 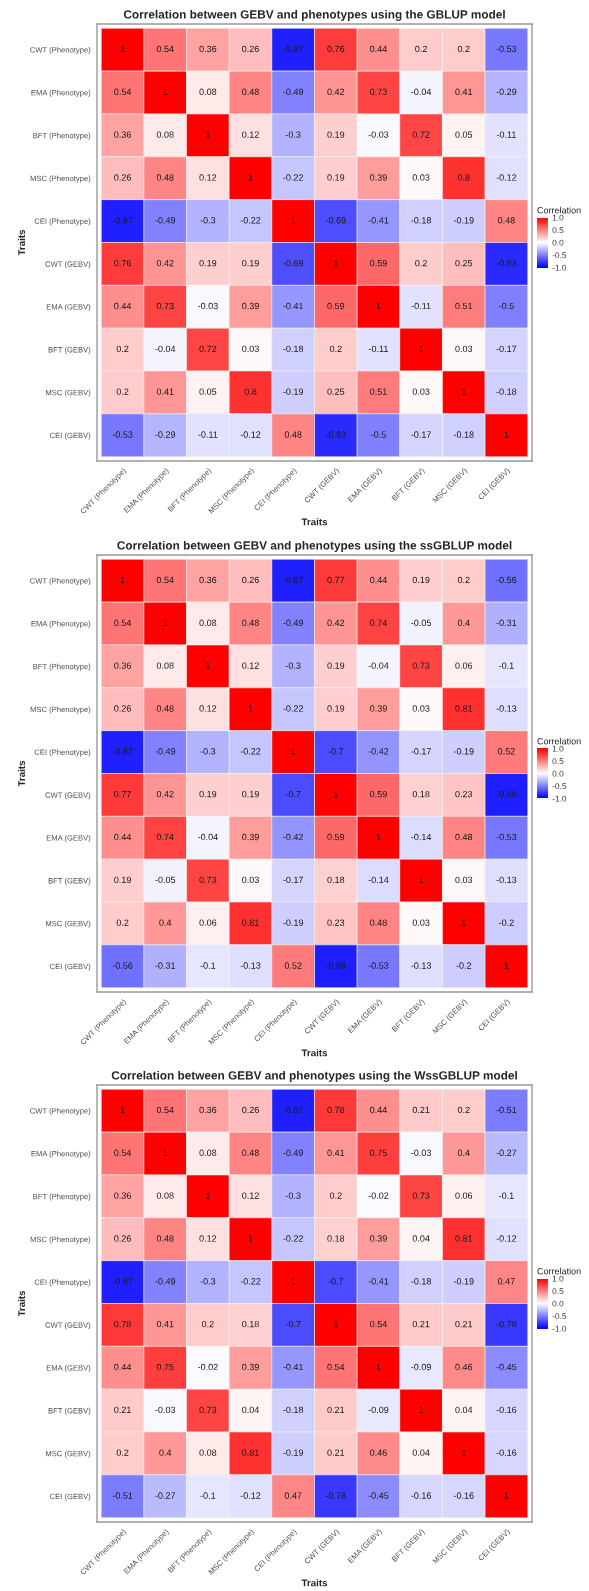 What do you see at coordinates (378, 622) in the screenshot?
I see `data-label: 0.74` at bounding box center [378, 622].